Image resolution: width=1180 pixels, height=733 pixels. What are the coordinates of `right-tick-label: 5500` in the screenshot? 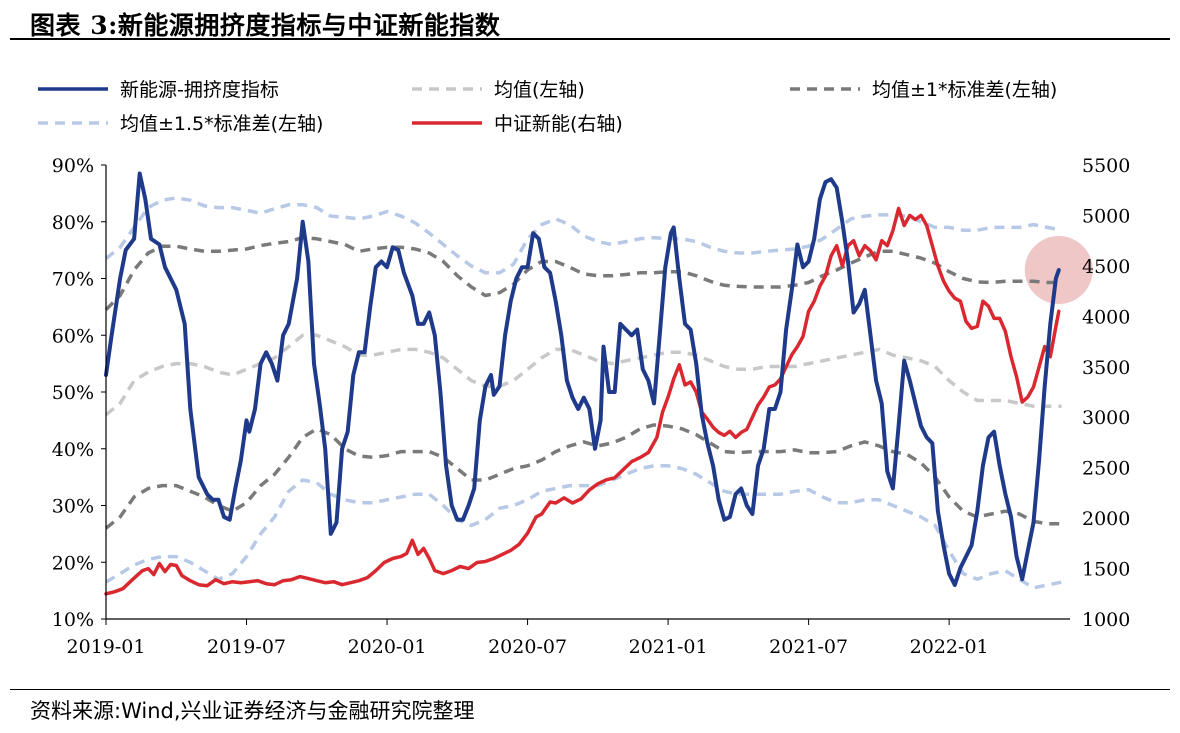 It's located at (1106, 166).